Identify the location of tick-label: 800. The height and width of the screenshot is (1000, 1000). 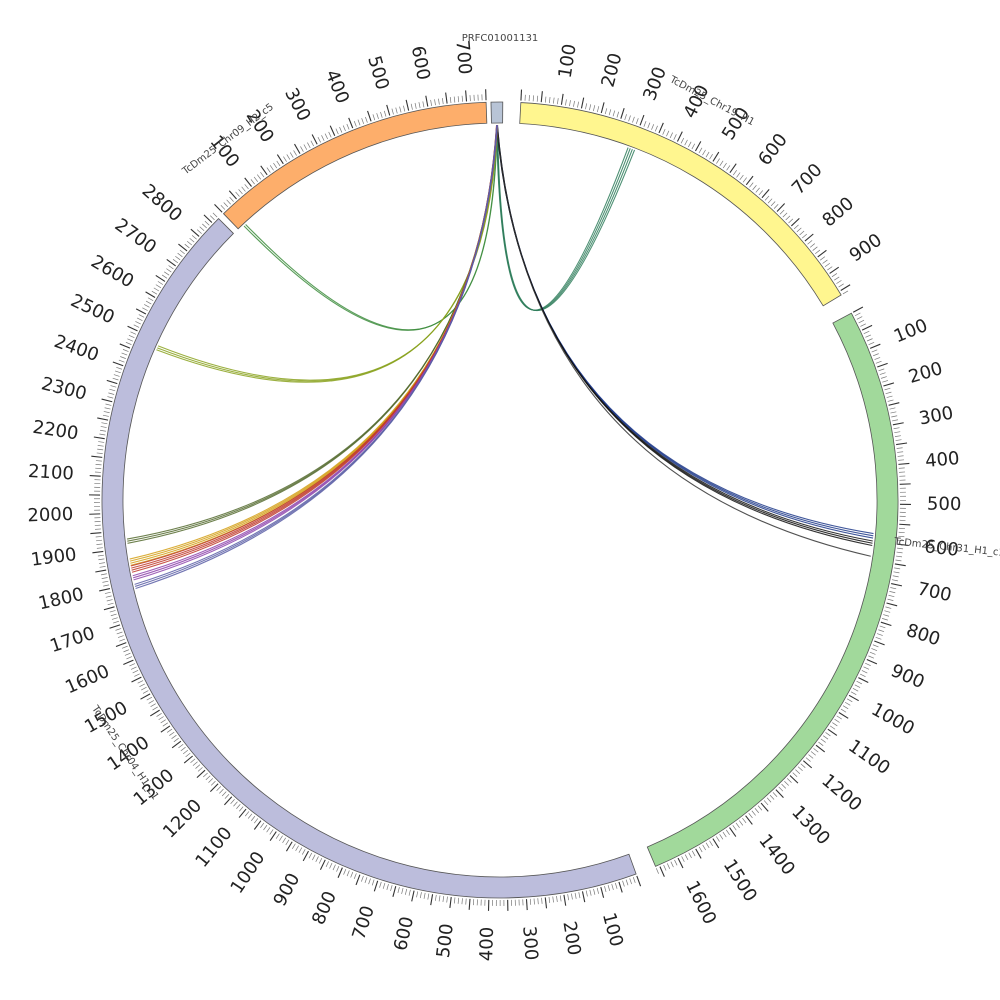
(923, 635).